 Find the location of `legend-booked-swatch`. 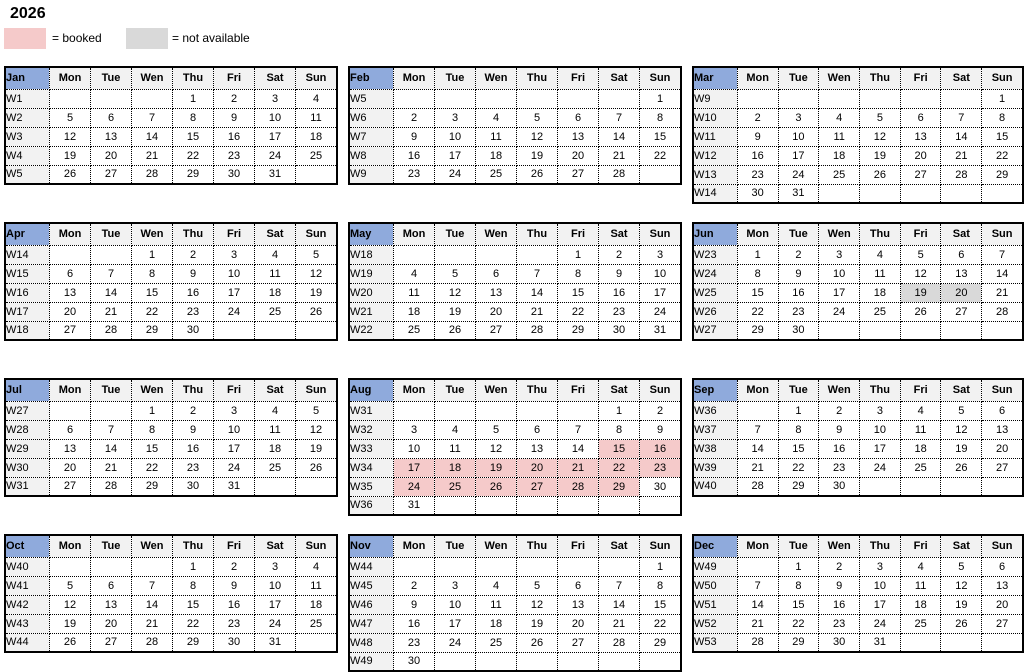

legend-booked-swatch is located at coordinates (25, 38).